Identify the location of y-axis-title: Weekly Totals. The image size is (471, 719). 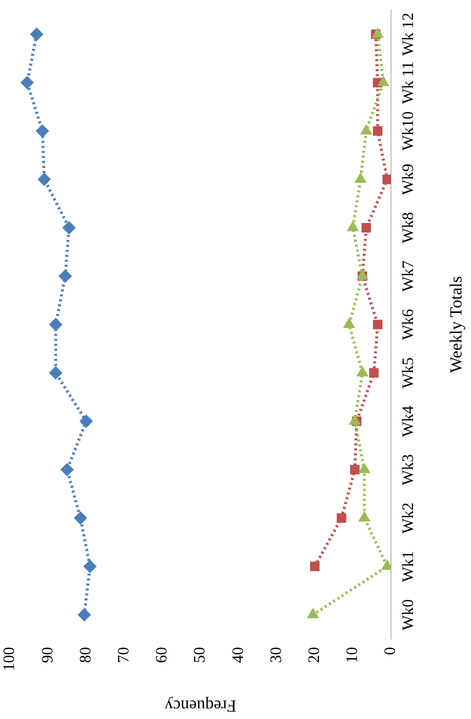
(456, 324).